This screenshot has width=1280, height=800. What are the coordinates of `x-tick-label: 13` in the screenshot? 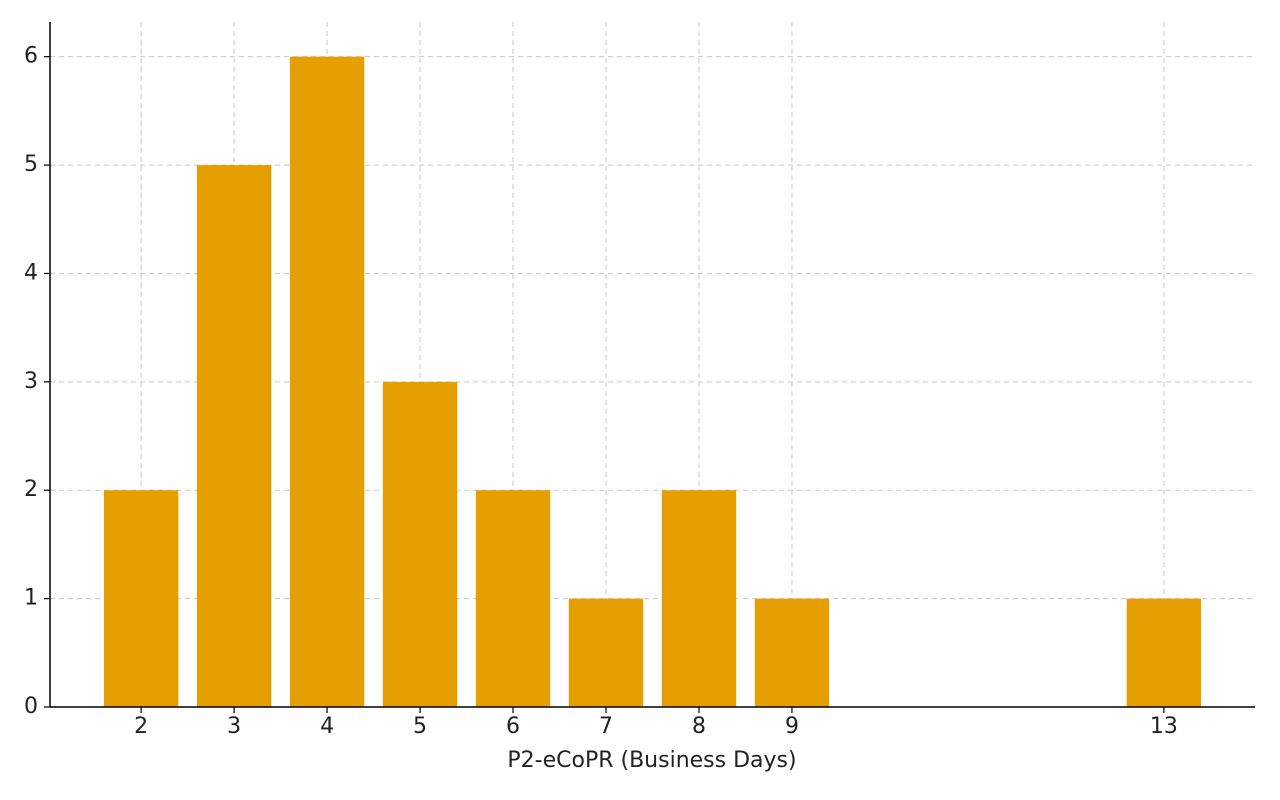 It's located at (1164, 726).